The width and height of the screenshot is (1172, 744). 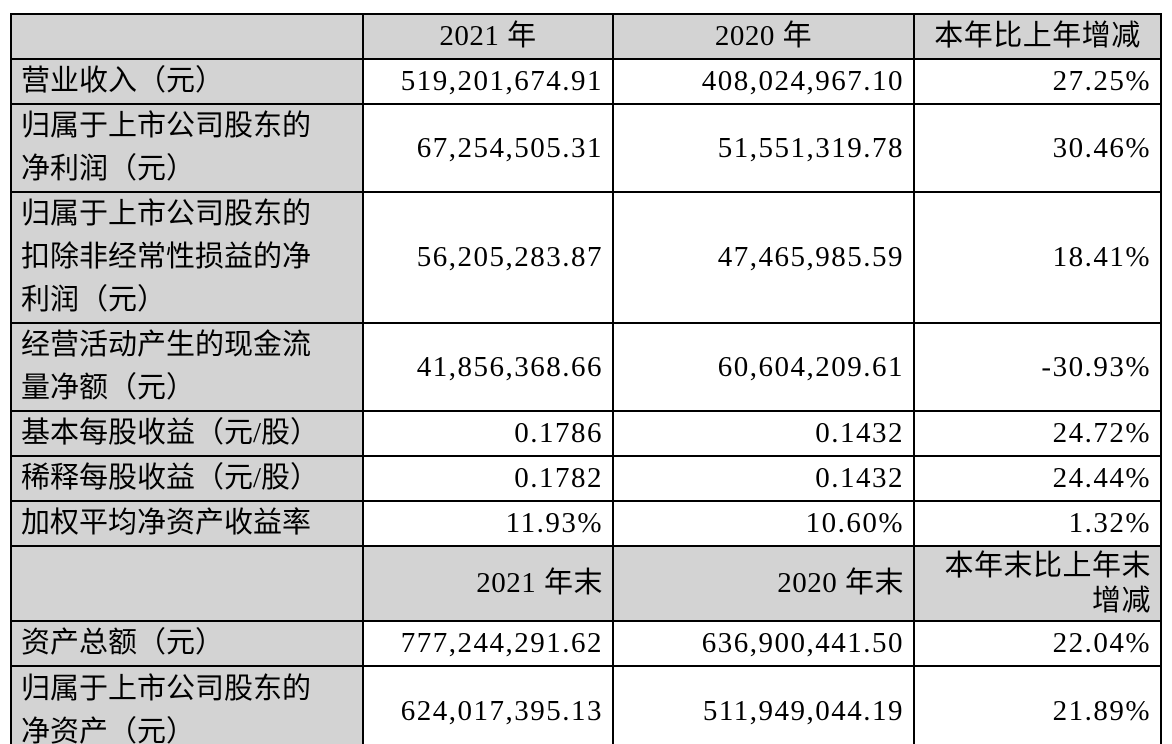 I want to click on period-header-row: 2021 年 2020 年 本年比上年增减, so click(x=586, y=36).